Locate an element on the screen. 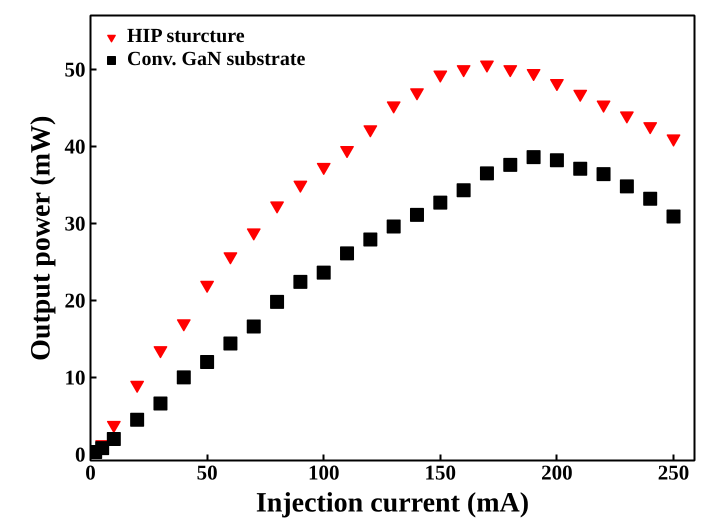  x-tick-label: 100 is located at coordinates (324, 472).